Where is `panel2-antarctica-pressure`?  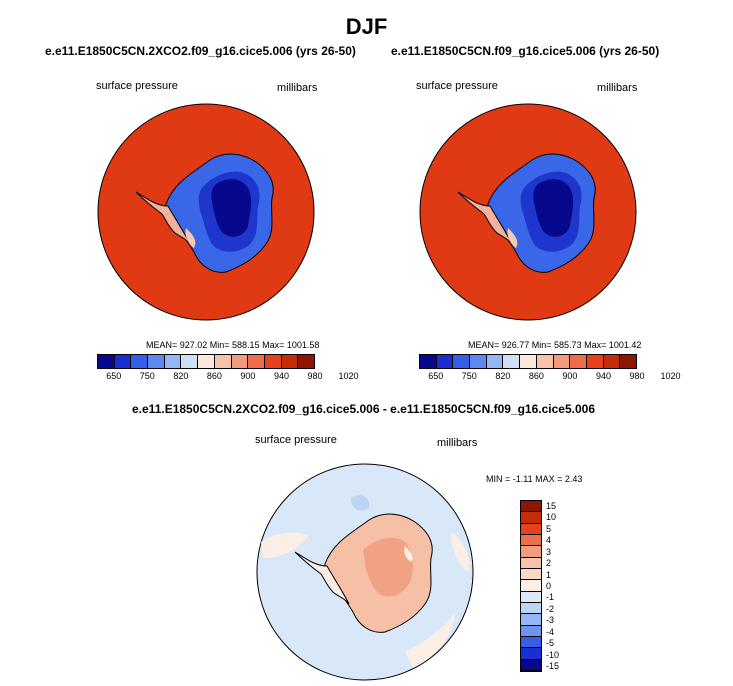
panel2-antarctica-pressure is located at coordinates (526, 213).